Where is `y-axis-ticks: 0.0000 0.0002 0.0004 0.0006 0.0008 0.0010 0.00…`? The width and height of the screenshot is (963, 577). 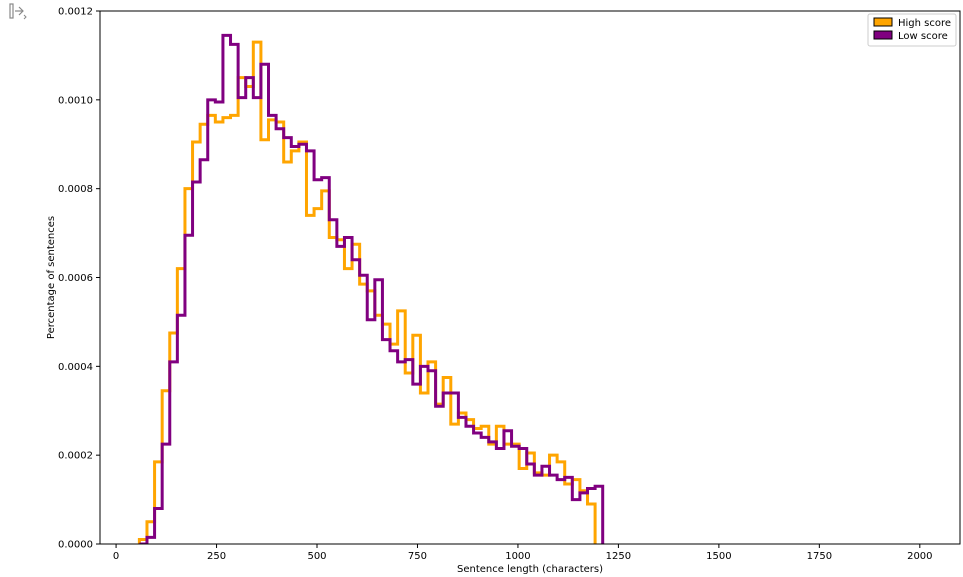 y-axis-ticks: 0.0000 0.0002 0.0004 0.0006 0.0008 0.0010 0.00… is located at coordinates (79, 279).